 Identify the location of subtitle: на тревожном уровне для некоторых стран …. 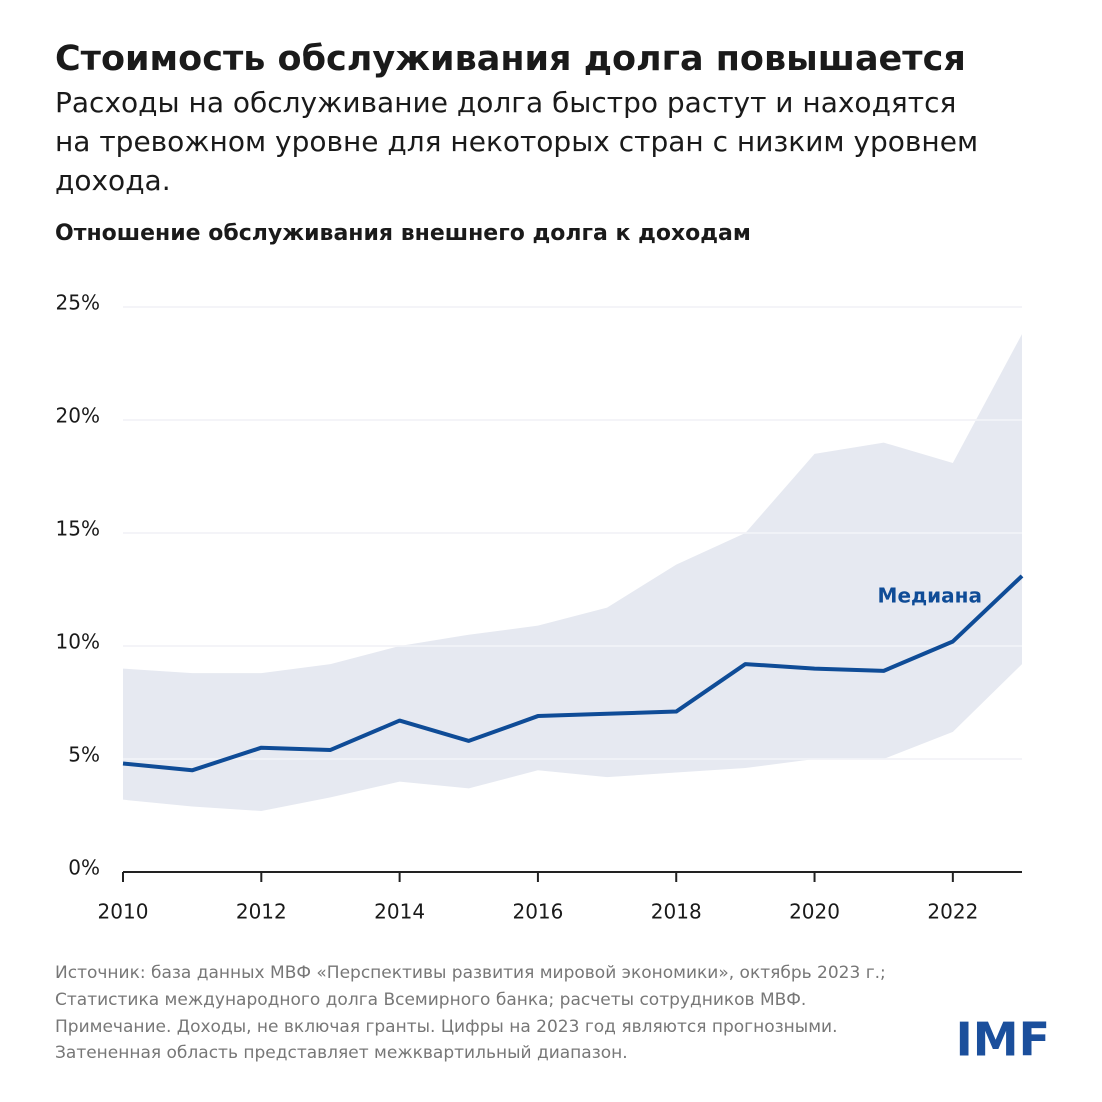
(516, 141).